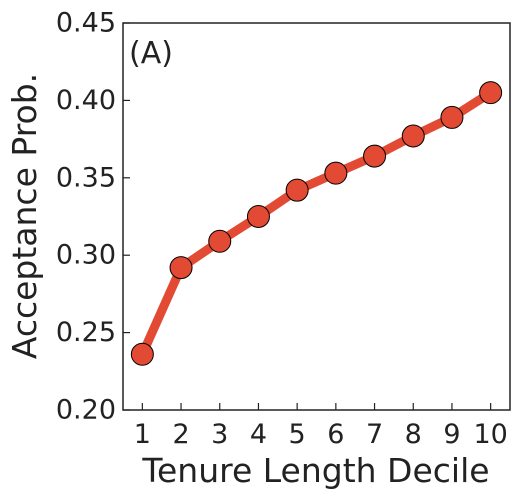 The width and height of the screenshot is (520, 501). What do you see at coordinates (24, 216) in the screenshot?
I see `y-axis-label: Acceptance Prob.` at bounding box center [24, 216].